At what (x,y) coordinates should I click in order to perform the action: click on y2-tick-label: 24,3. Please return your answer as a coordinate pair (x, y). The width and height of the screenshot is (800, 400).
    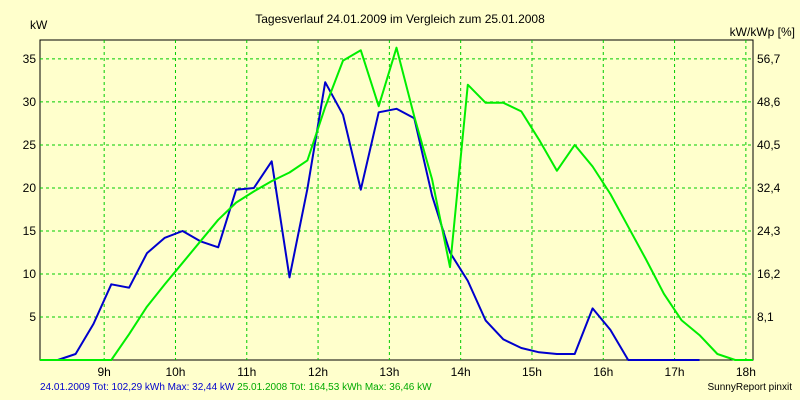
    Looking at the image, I should click on (769, 231).